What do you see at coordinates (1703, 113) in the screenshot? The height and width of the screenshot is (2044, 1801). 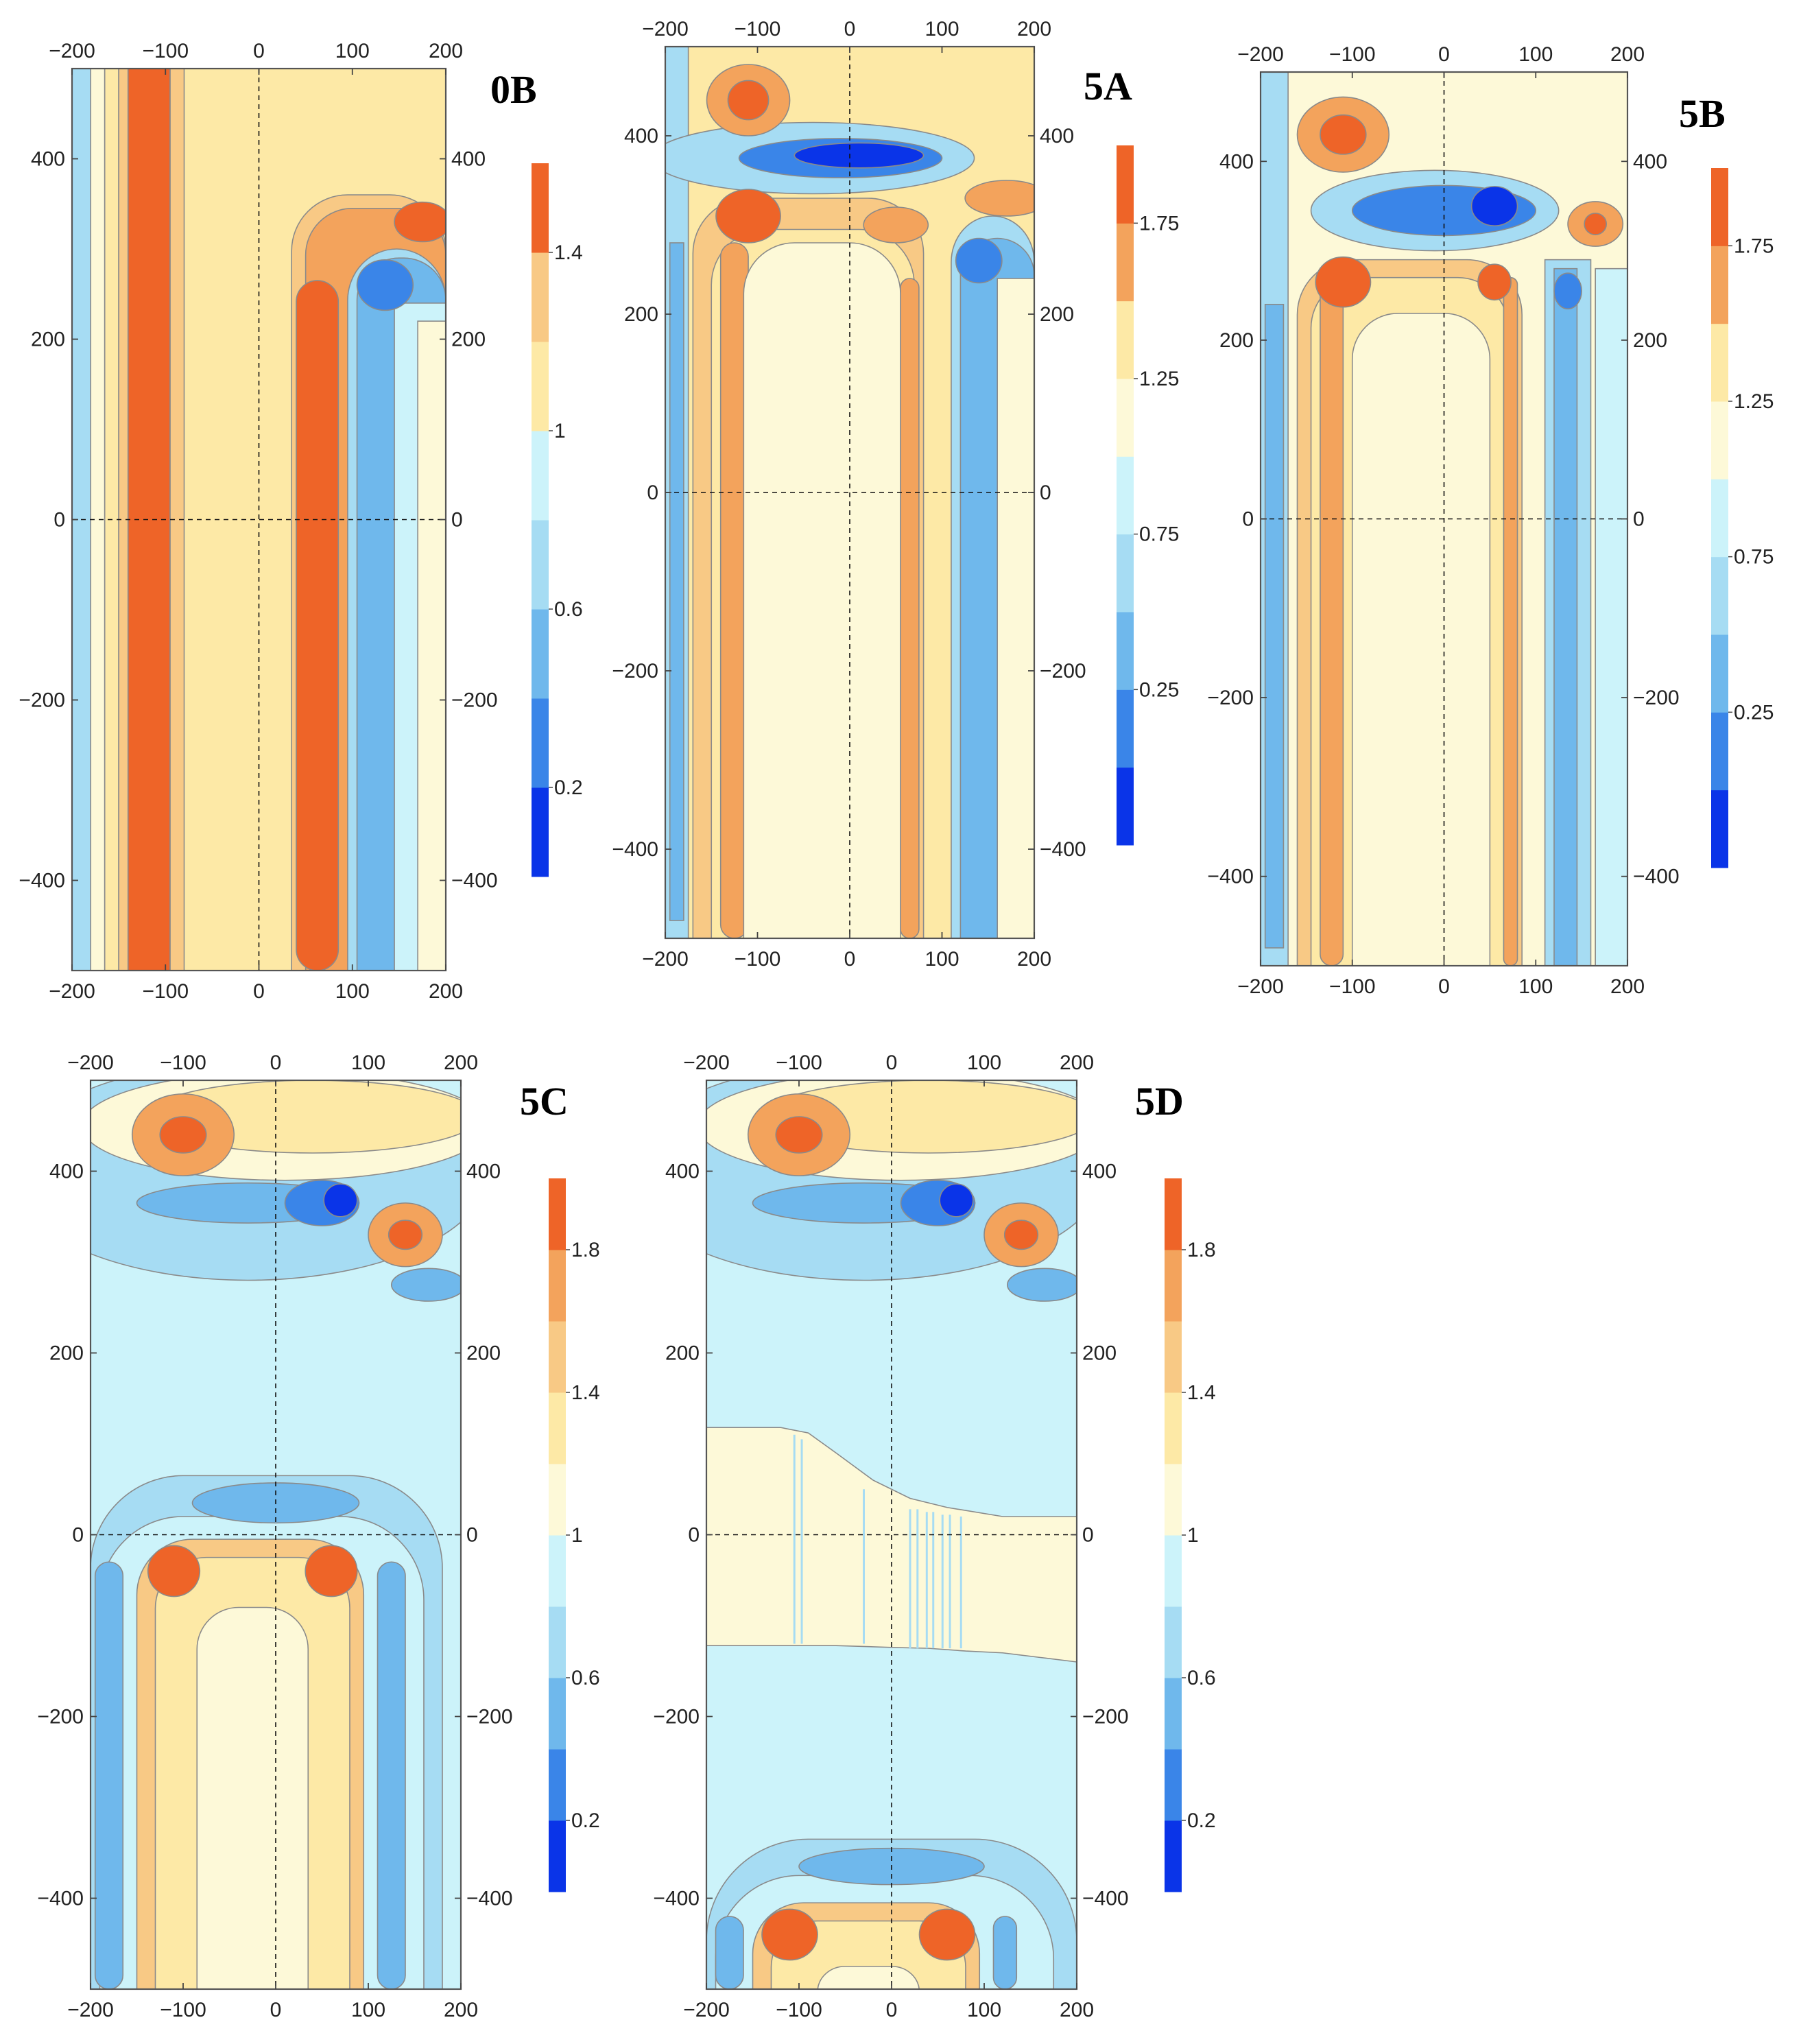 I see `panel-label: 5B` at bounding box center [1703, 113].